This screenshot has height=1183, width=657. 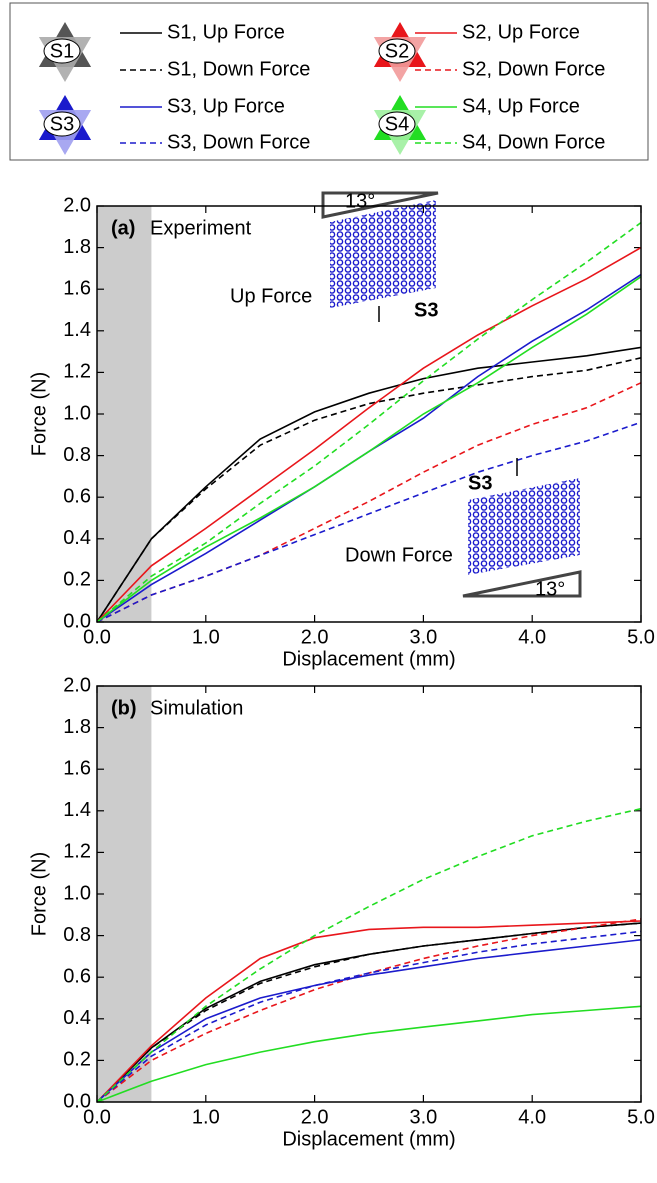 What do you see at coordinates (399, 555) in the screenshot?
I see `inset-label: Down Force` at bounding box center [399, 555].